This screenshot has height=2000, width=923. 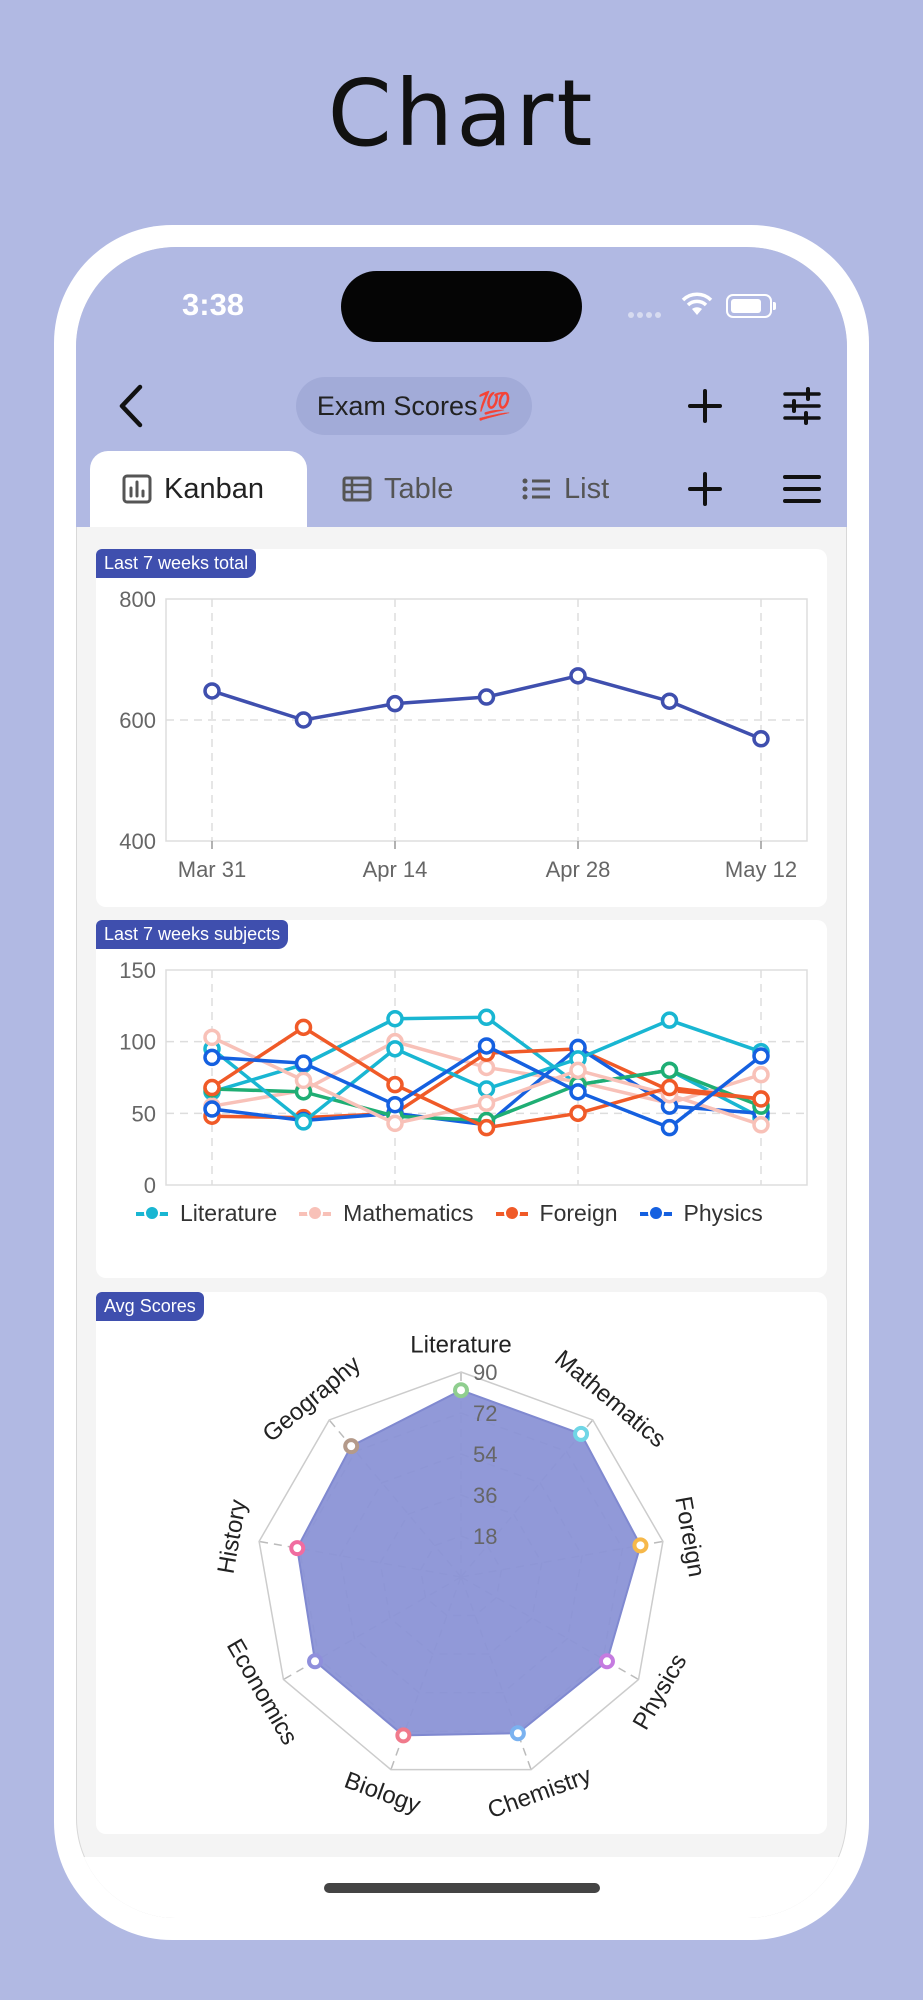 I want to click on home-indicator, so click(x=462, y=1888).